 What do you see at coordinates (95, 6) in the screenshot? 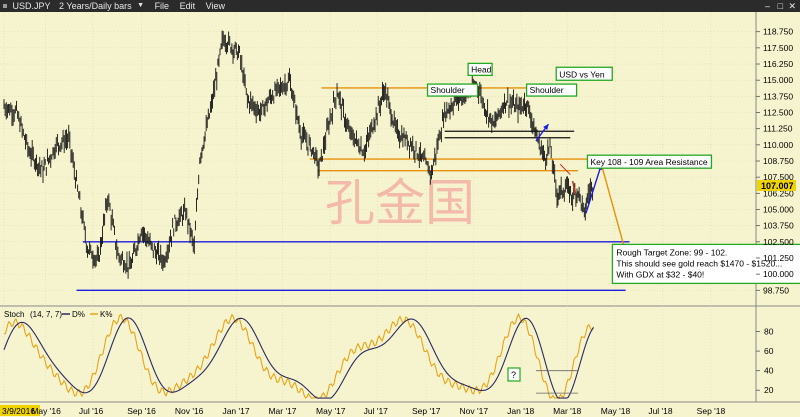
I see `chart-style-label: 2 Years/Daily bars` at bounding box center [95, 6].